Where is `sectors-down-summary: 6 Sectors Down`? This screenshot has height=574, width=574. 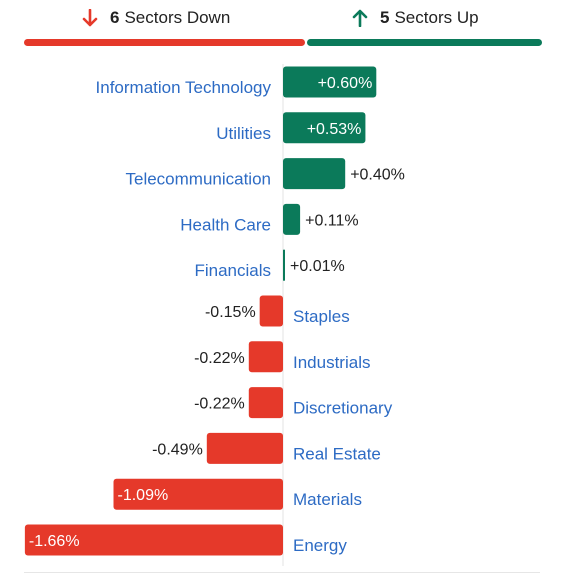
sectors-down-summary: 6 Sectors Down is located at coordinates (156, 18).